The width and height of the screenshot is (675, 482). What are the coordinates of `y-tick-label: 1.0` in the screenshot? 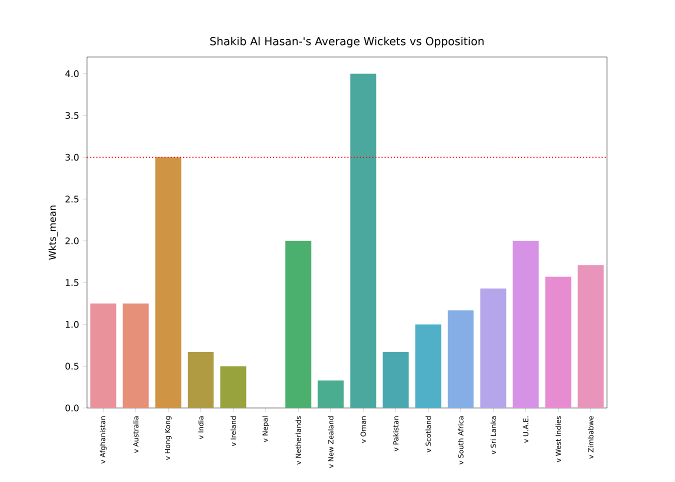 It's located at (72, 324).